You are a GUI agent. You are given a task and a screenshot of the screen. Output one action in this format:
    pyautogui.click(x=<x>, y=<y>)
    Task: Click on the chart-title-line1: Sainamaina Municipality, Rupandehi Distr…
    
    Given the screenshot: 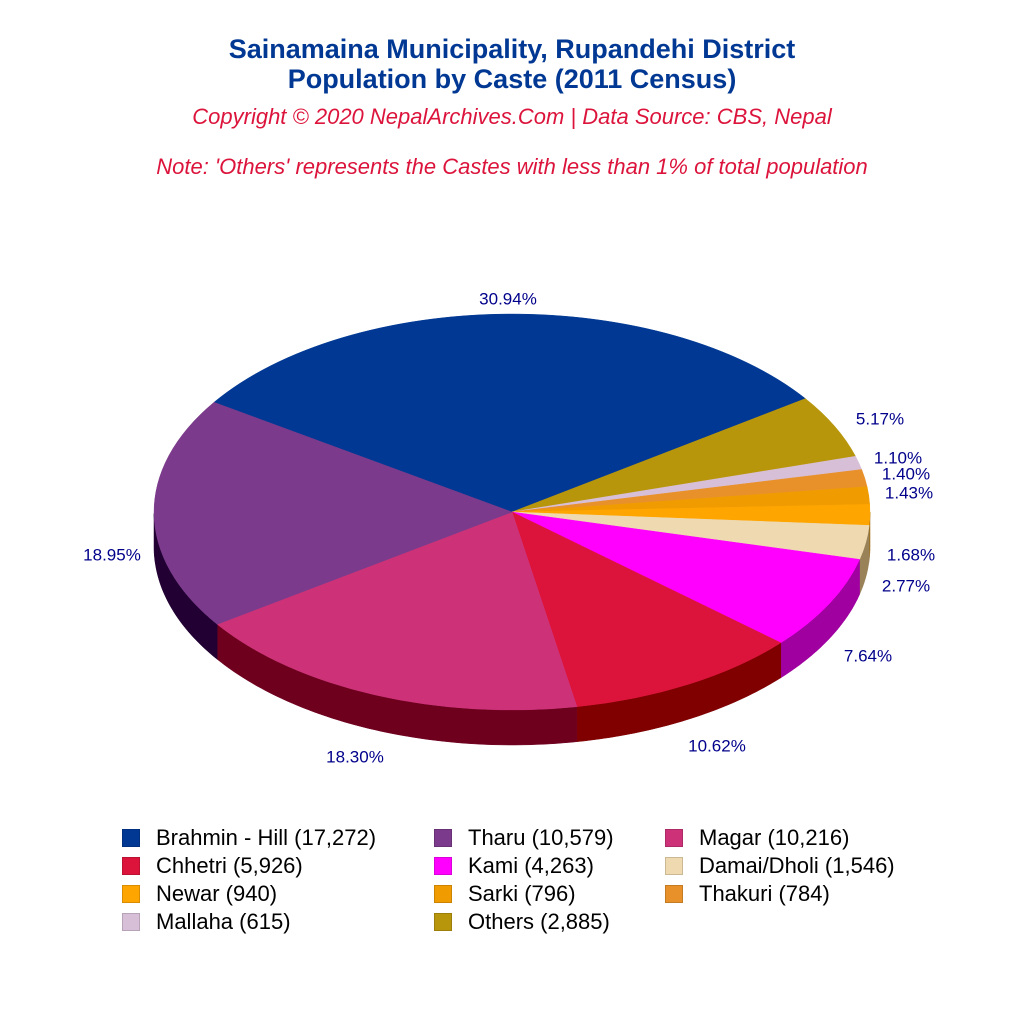 What is the action you would take?
    pyautogui.click(x=512, y=49)
    